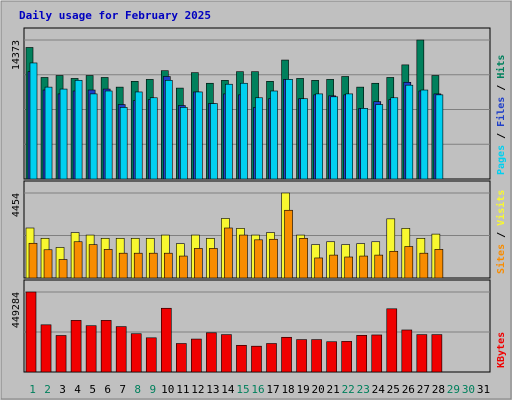  I want to click on x-tick-label: 28, so click(438, 389).